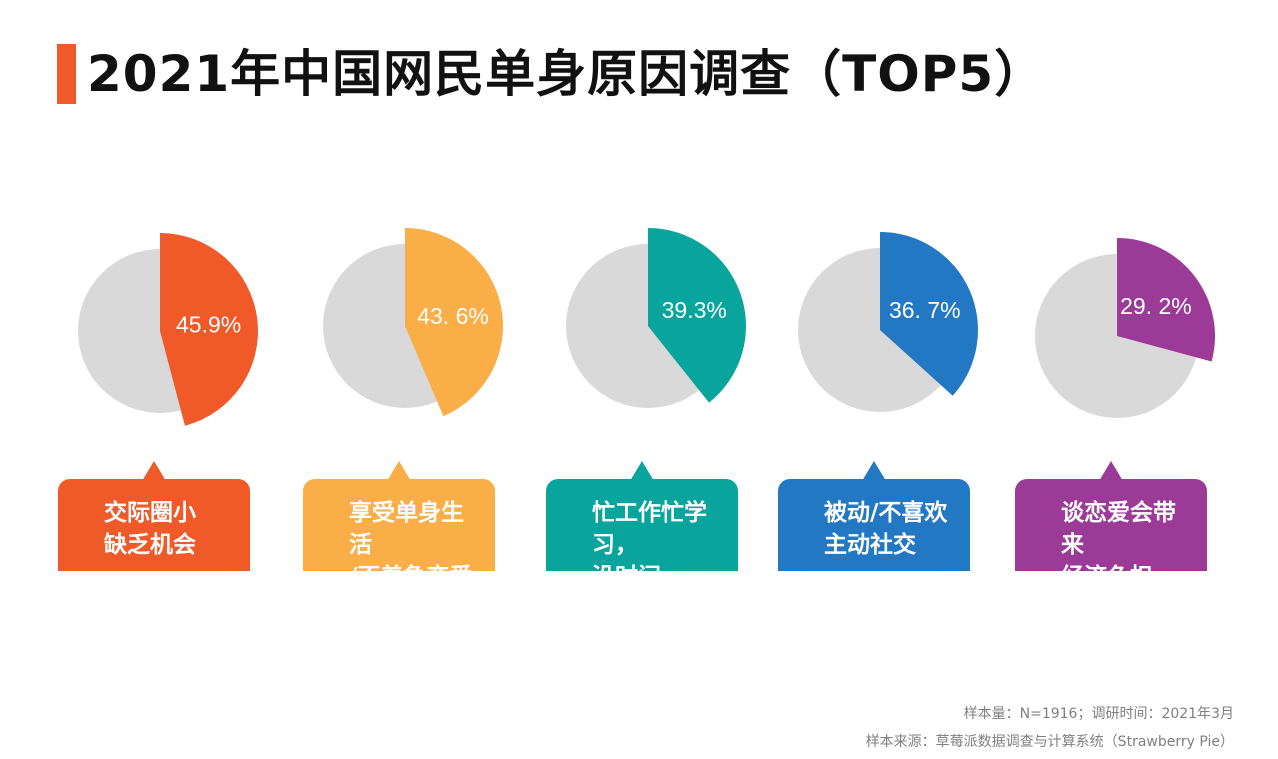  Describe the element at coordinates (925, 310) in the screenshot. I see `pie-value-label: 36. 7%` at that location.